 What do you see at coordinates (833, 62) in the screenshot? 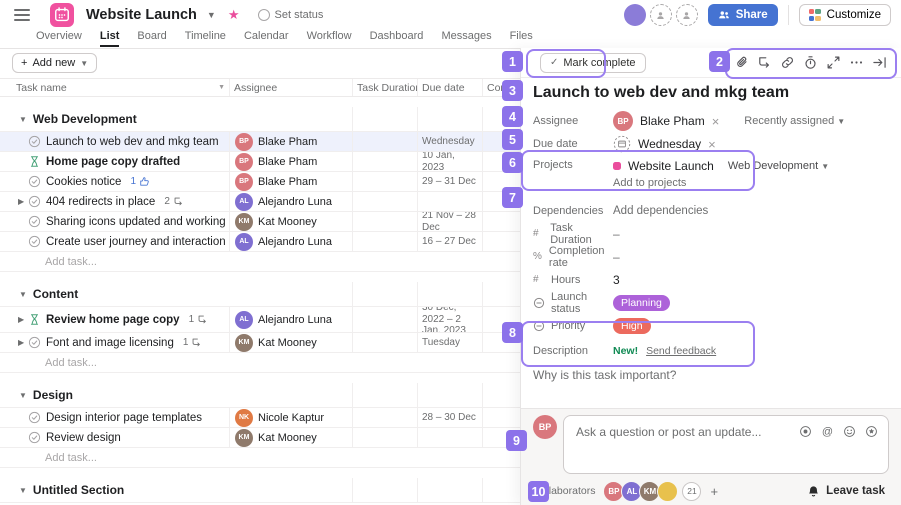
I see `expand-icon` at bounding box center [833, 62].